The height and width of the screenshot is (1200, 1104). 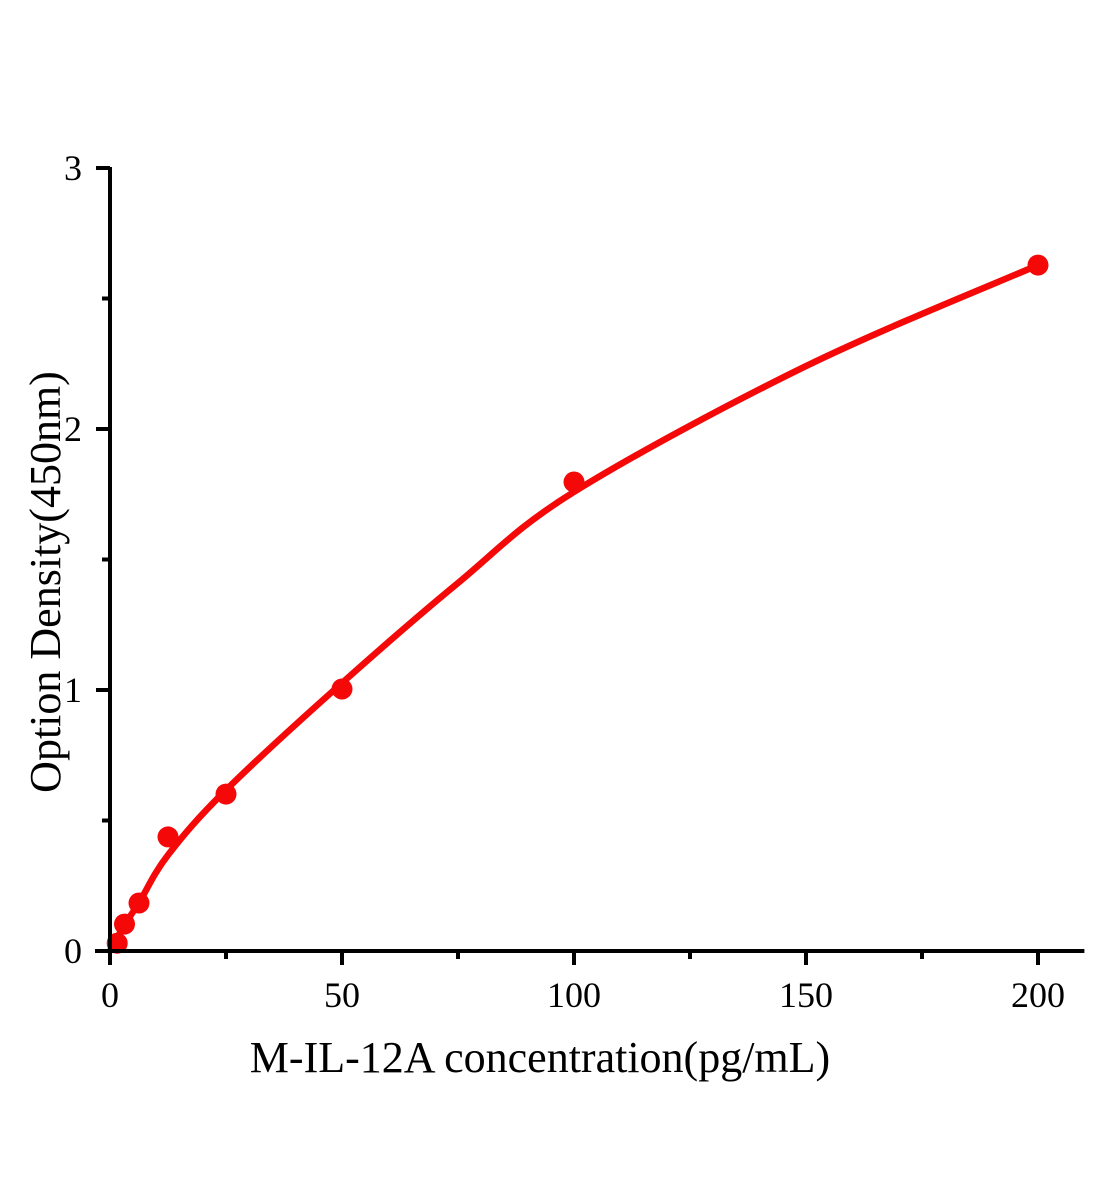 What do you see at coordinates (342, 995) in the screenshot?
I see `x-tick-label-50: 50` at bounding box center [342, 995].